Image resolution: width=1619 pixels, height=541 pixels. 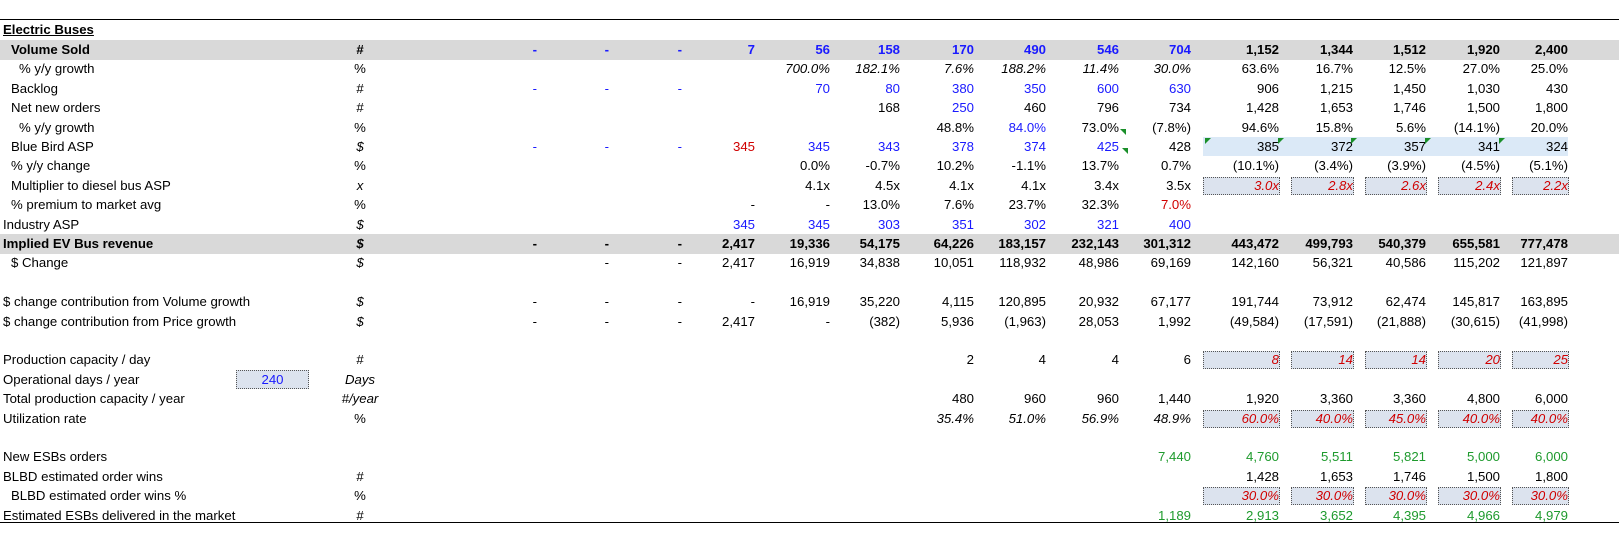 What do you see at coordinates (1262, 399) in the screenshot?
I see `cell-value: 1,920` at bounding box center [1262, 399].